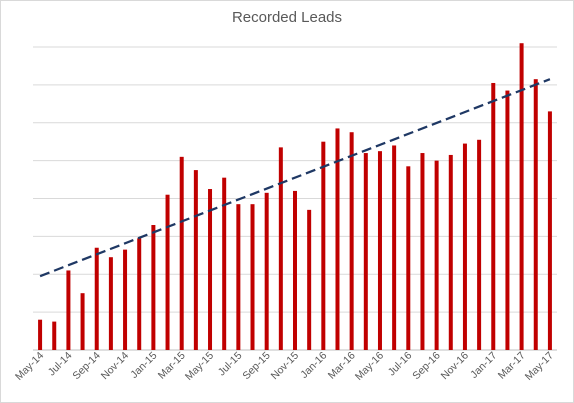 The height and width of the screenshot is (403, 574). Describe the element at coordinates (285, 366) in the screenshot. I see `x-tick-label: Nov-15` at that location.